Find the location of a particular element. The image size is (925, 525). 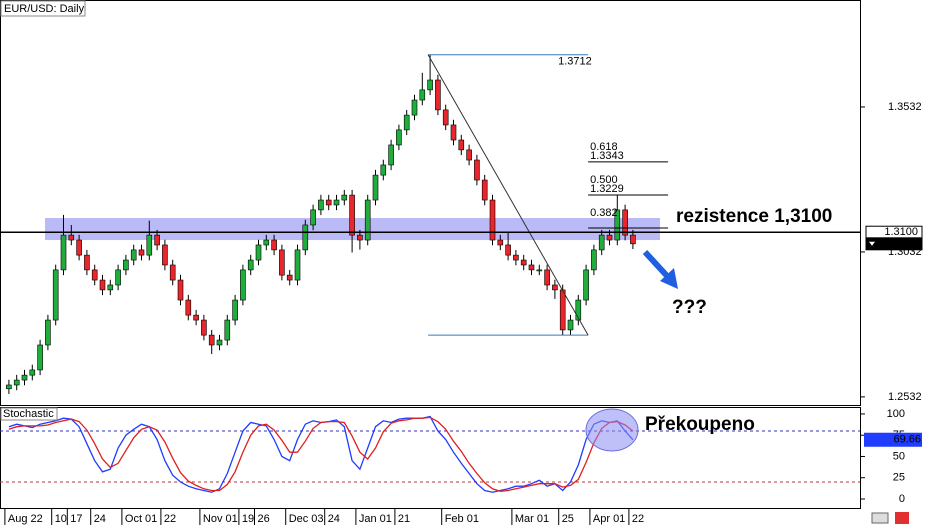

y-tick-label: 25 is located at coordinates (899, 478).